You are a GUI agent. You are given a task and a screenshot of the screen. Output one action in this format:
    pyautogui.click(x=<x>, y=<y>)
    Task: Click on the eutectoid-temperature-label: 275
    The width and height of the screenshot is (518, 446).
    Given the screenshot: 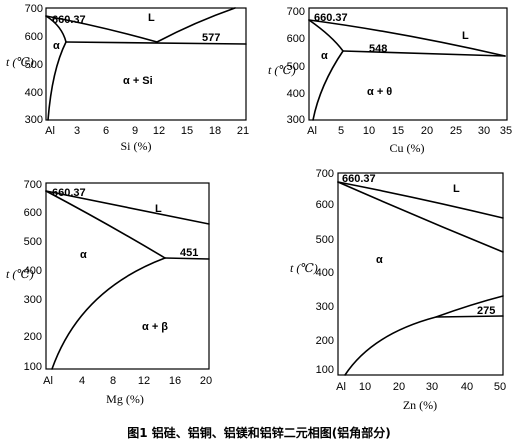 What is the action you would take?
    pyautogui.click(x=486, y=311)
    